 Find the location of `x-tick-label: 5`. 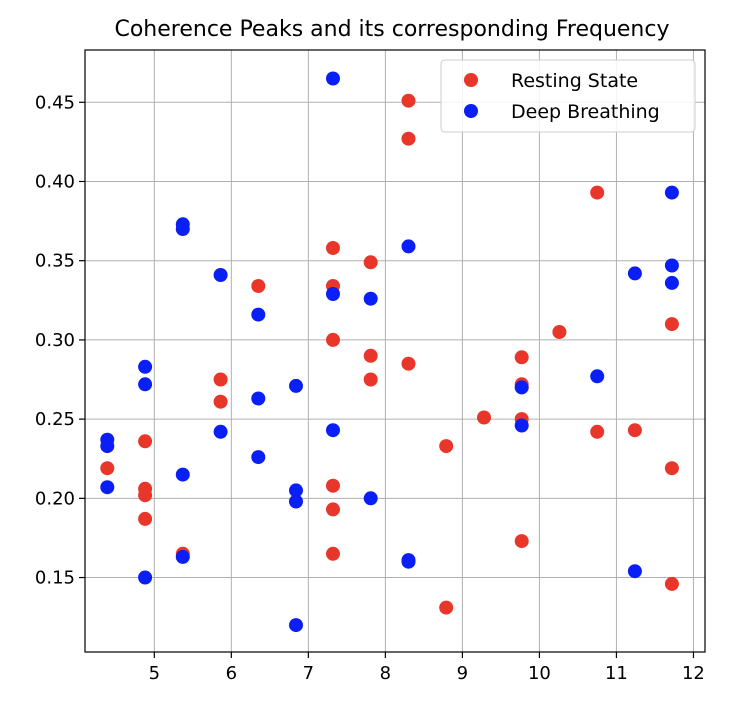

x-tick-label: 5 is located at coordinates (154, 673).